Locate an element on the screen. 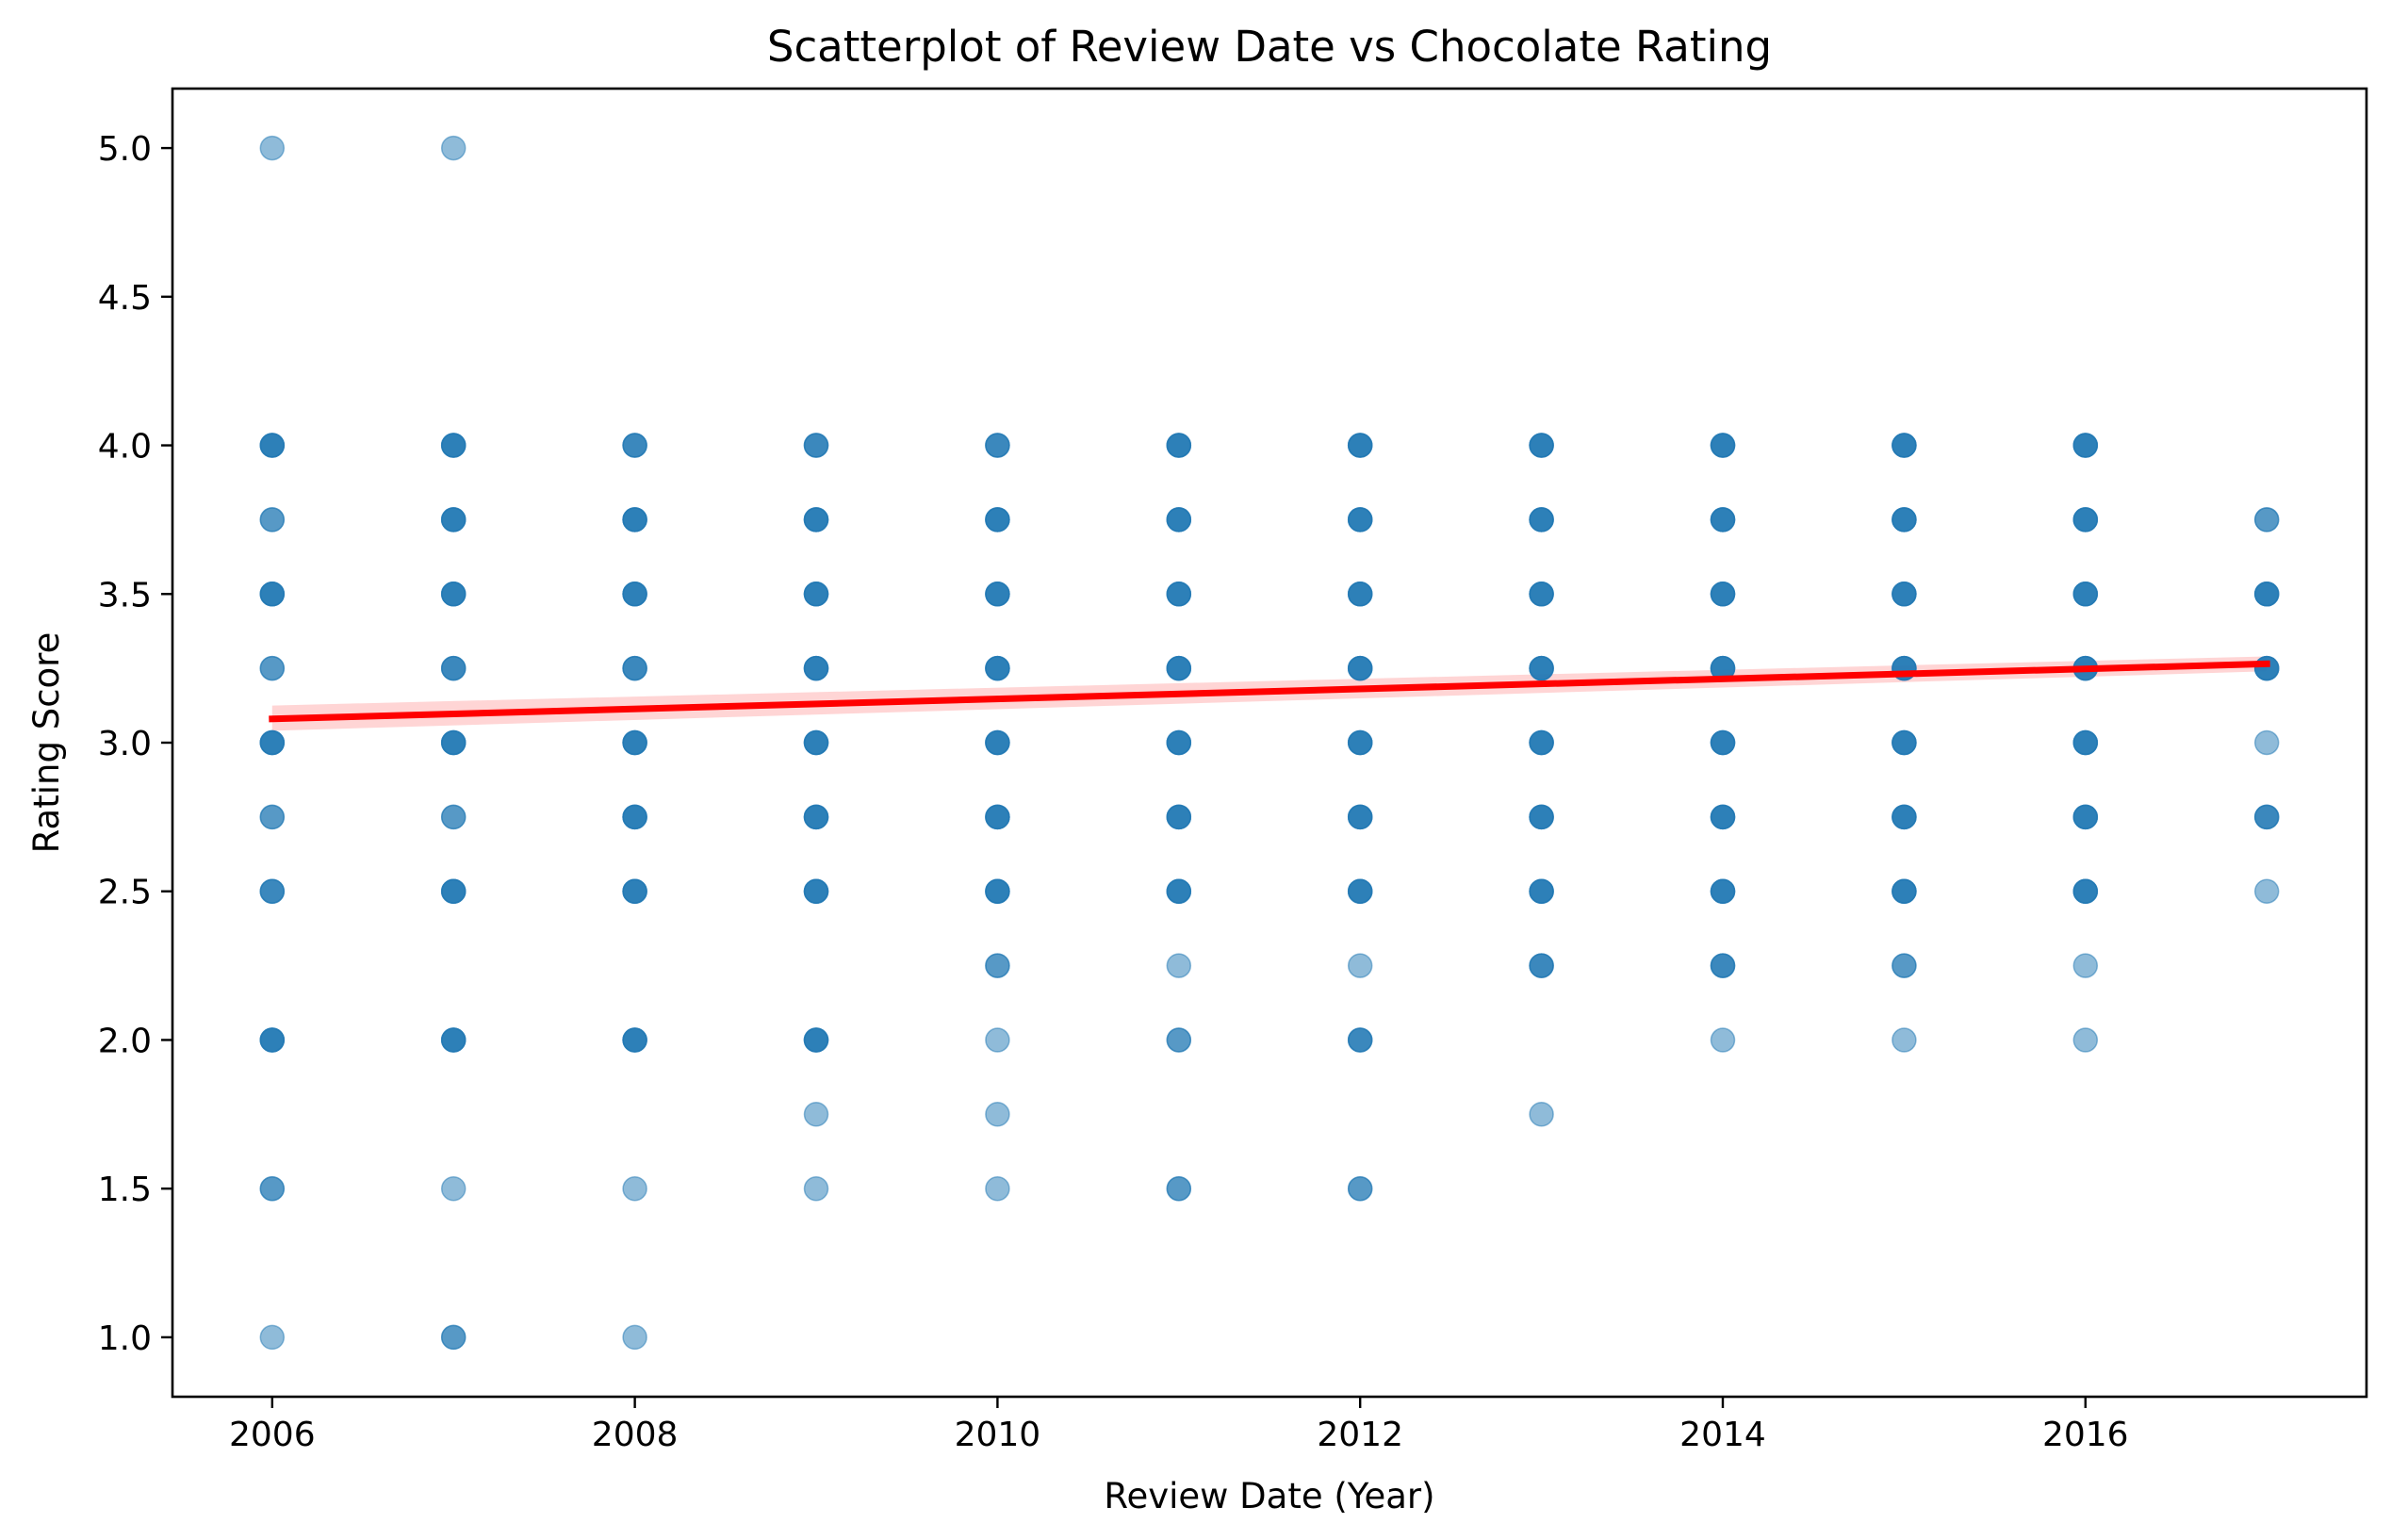 The width and height of the screenshot is (2391, 1540). regression-line-layer is located at coordinates (1269, 691).